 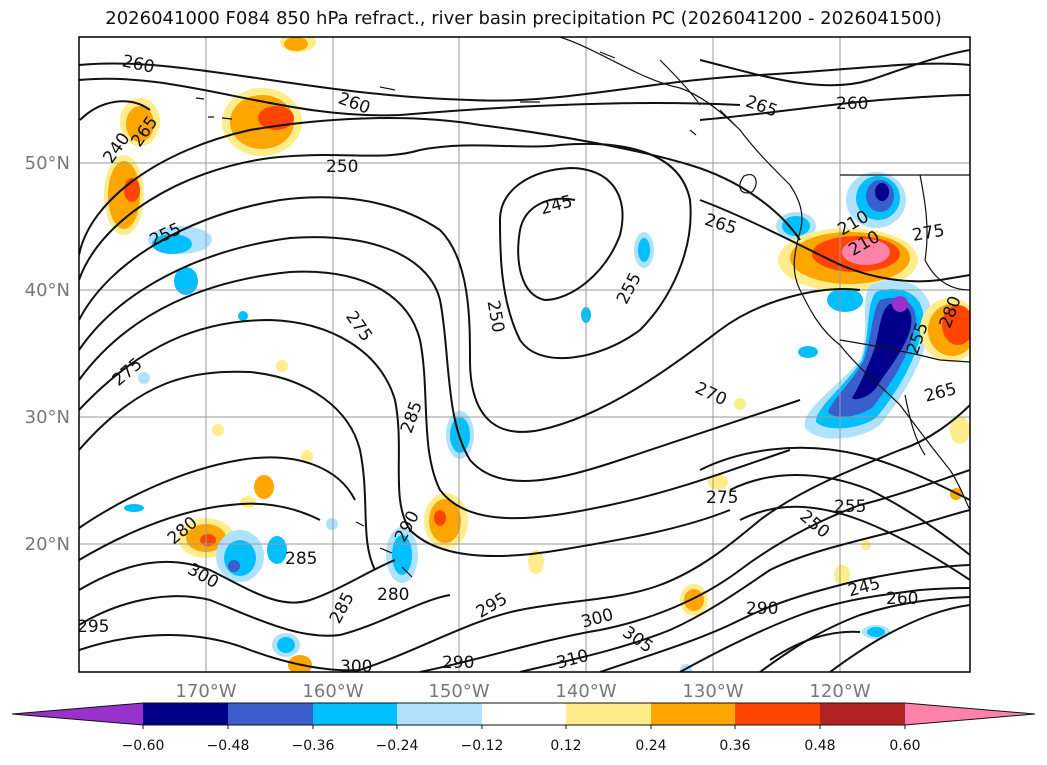 What do you see at coordinates (301, 559) in the screenshot?
I see `contour-label: 285` at bounding box center [301, 559].